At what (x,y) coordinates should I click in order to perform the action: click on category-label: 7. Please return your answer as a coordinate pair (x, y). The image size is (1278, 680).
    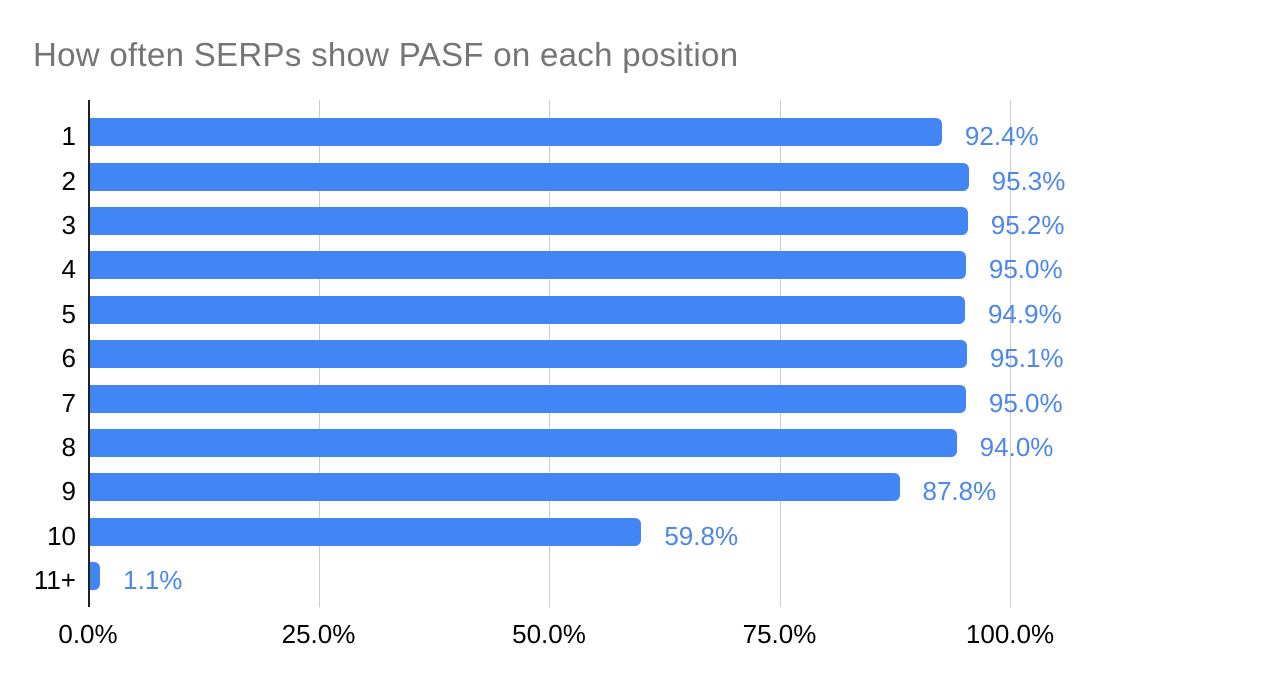
    Looking at the image, I should click on (68, 402).